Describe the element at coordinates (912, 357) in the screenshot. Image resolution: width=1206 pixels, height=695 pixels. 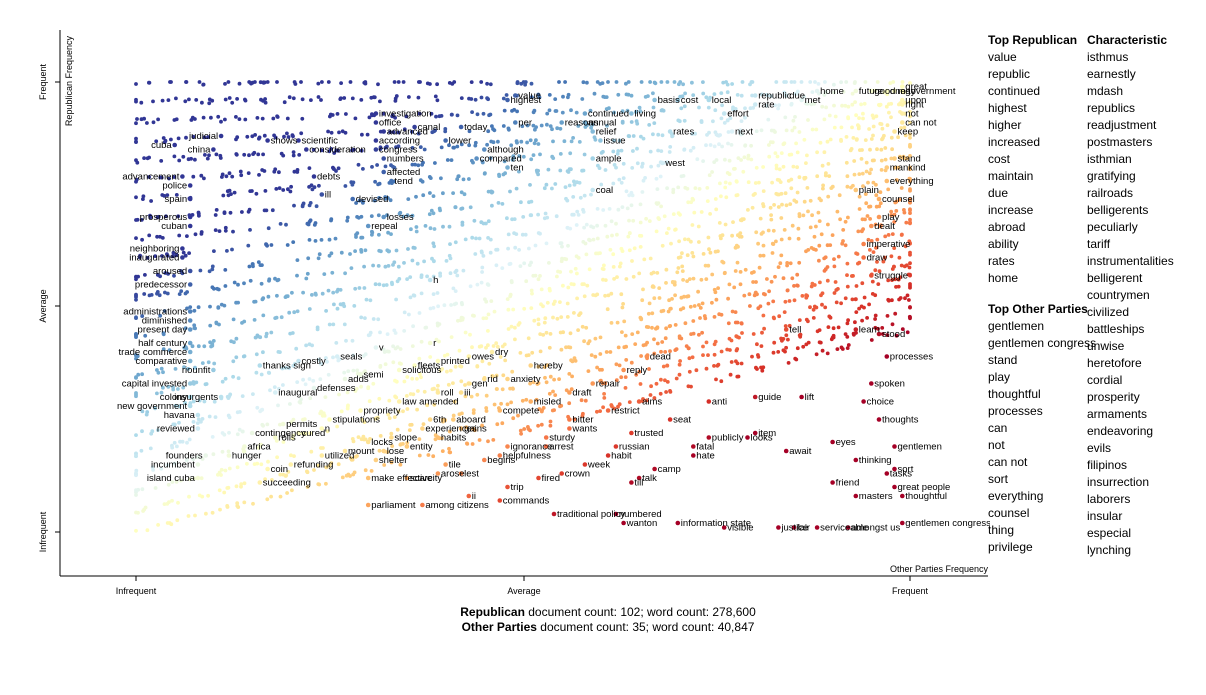
I see `term-label: processes` at that location.